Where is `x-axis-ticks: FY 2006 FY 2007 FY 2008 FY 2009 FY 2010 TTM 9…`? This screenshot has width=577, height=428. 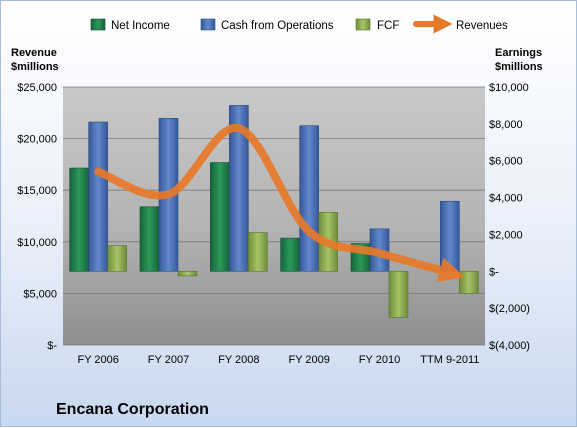 x-axis-ticks: FY 2006 FY 2007 FY 2008 FY 2009 FY 2010 TTM 9… is located at coordinates (278, 360).